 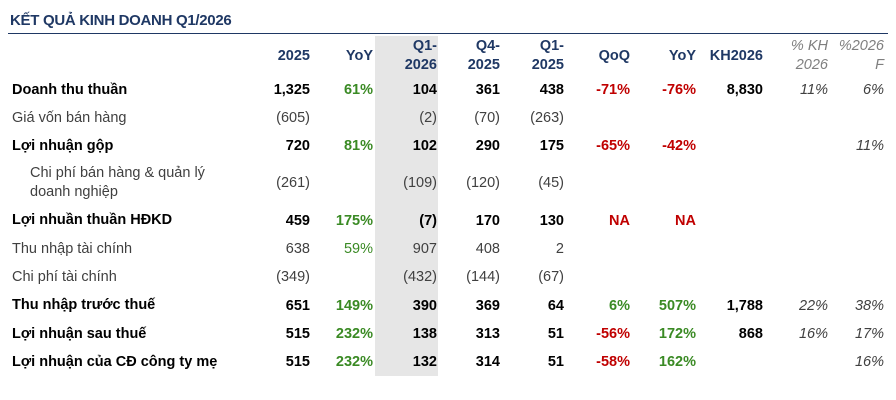 I want to click on table-cell: (120), so click(x=483, y=183).